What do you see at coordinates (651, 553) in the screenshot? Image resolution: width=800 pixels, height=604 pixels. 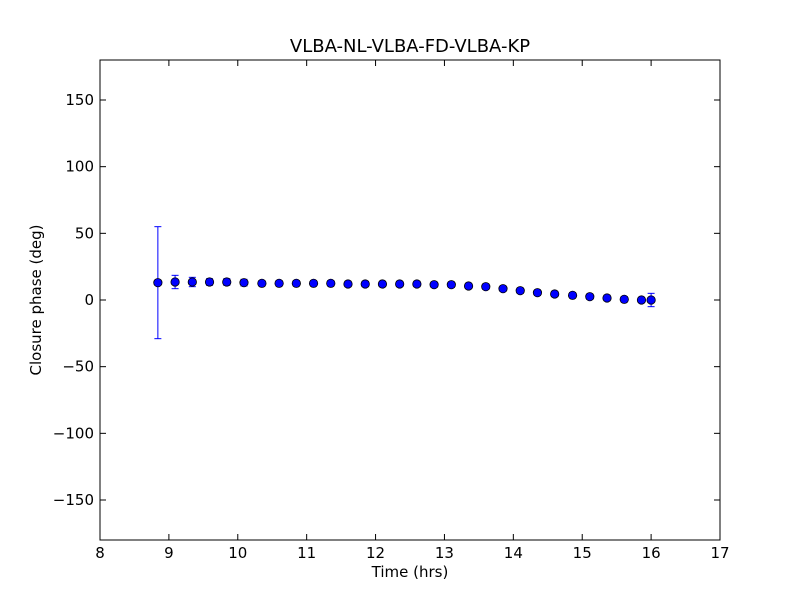 I see `x-tick-label: 16` at bounding box center [651, 553].